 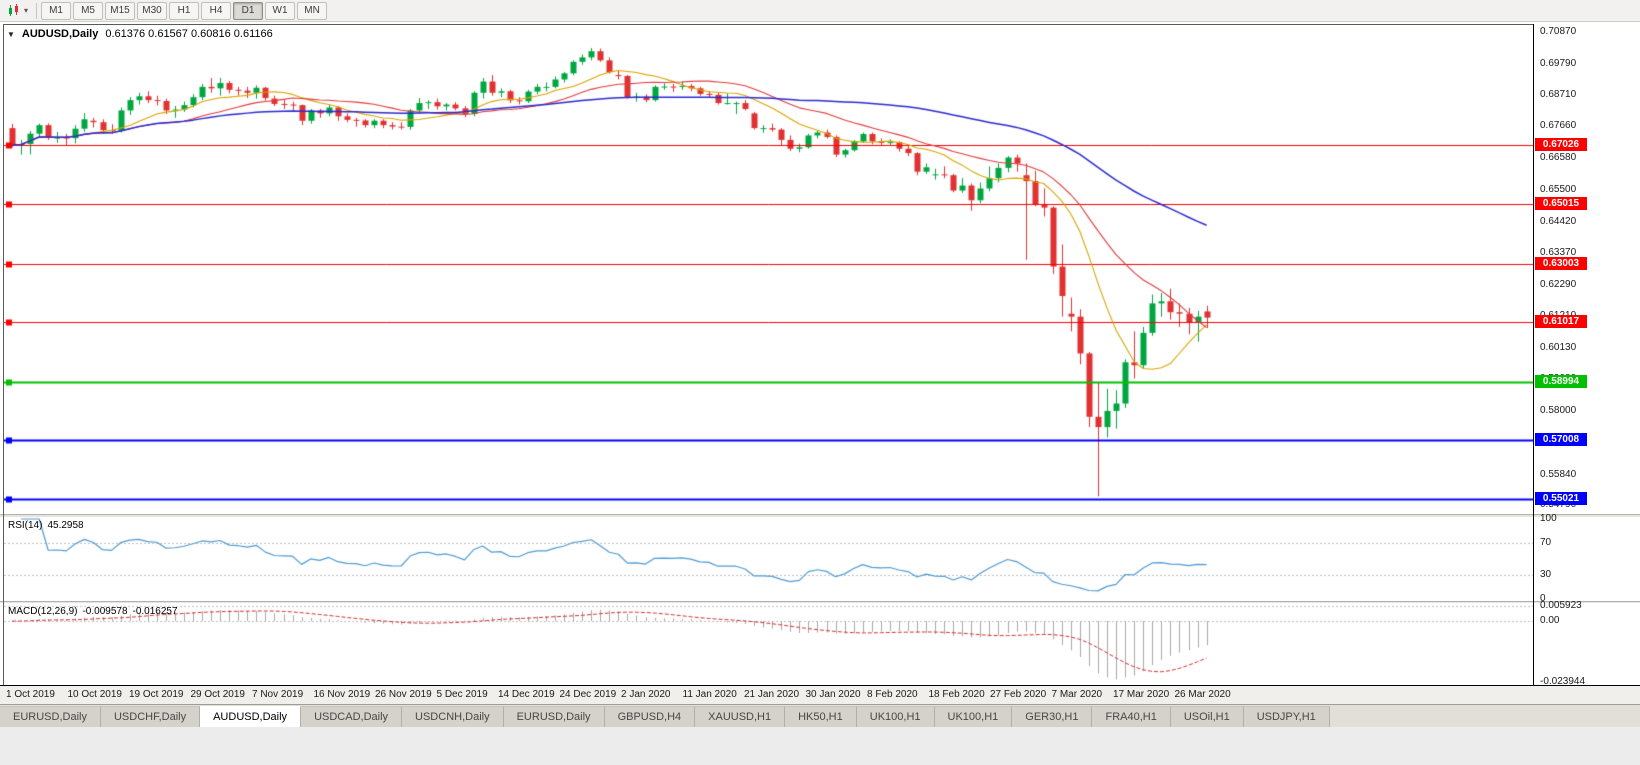 I want to click on price-axis-separator, so click(x=1533, y=354).